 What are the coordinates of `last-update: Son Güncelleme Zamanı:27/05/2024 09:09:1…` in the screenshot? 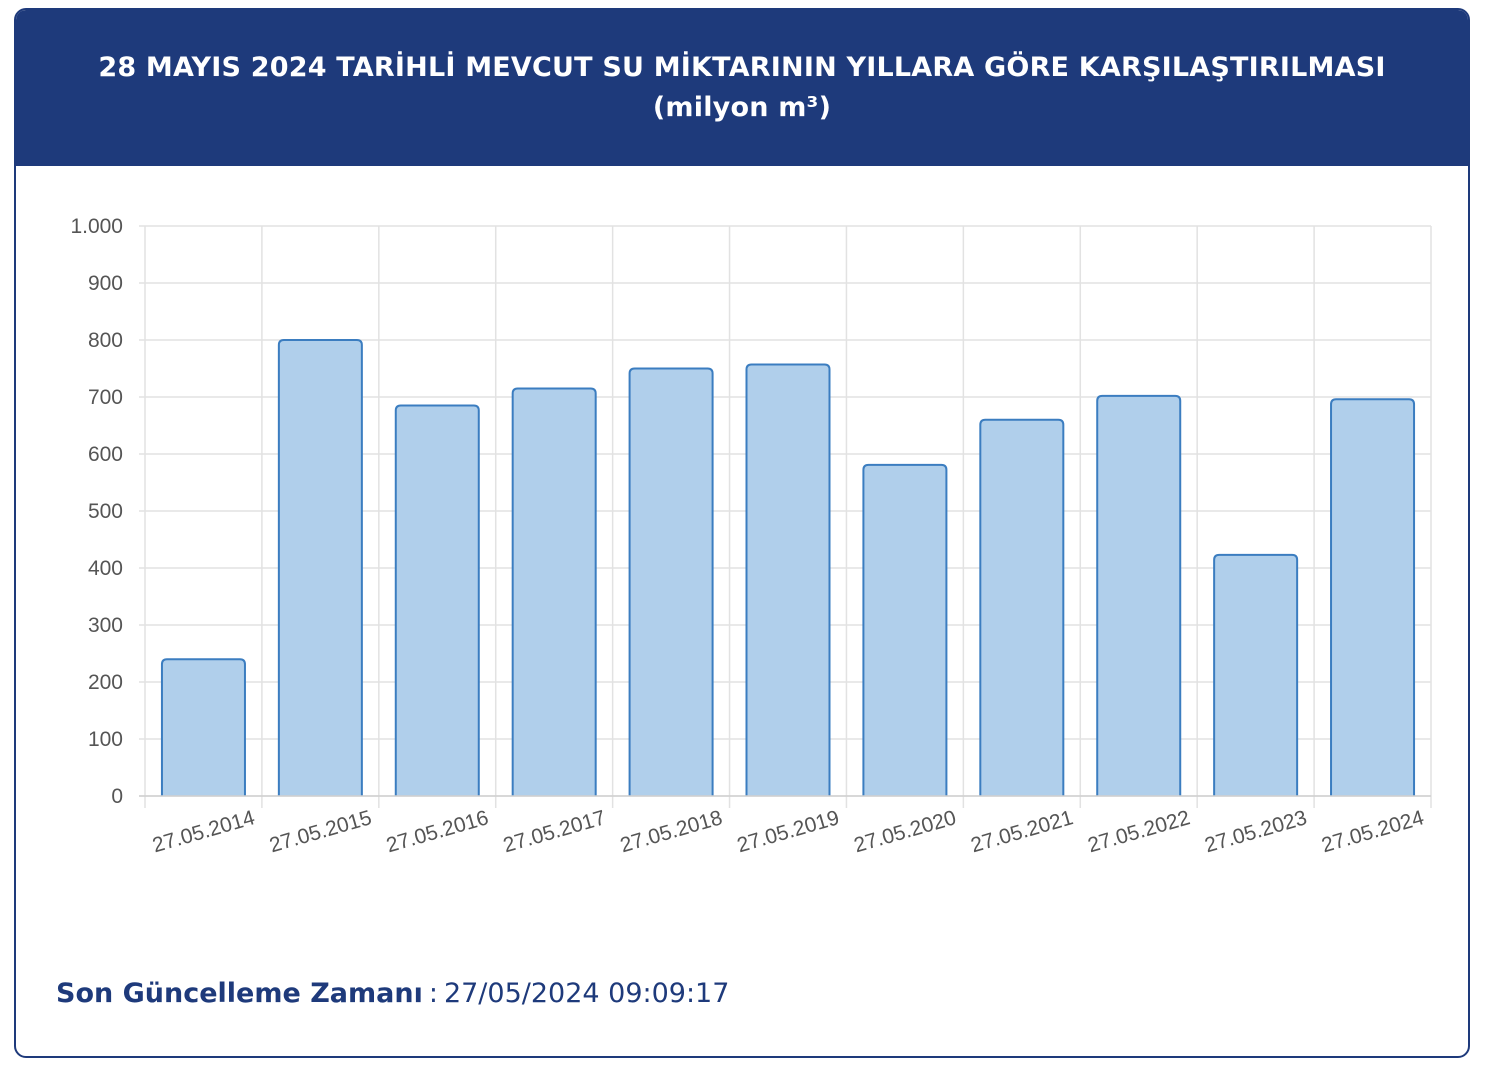 It's located at (392, 993).